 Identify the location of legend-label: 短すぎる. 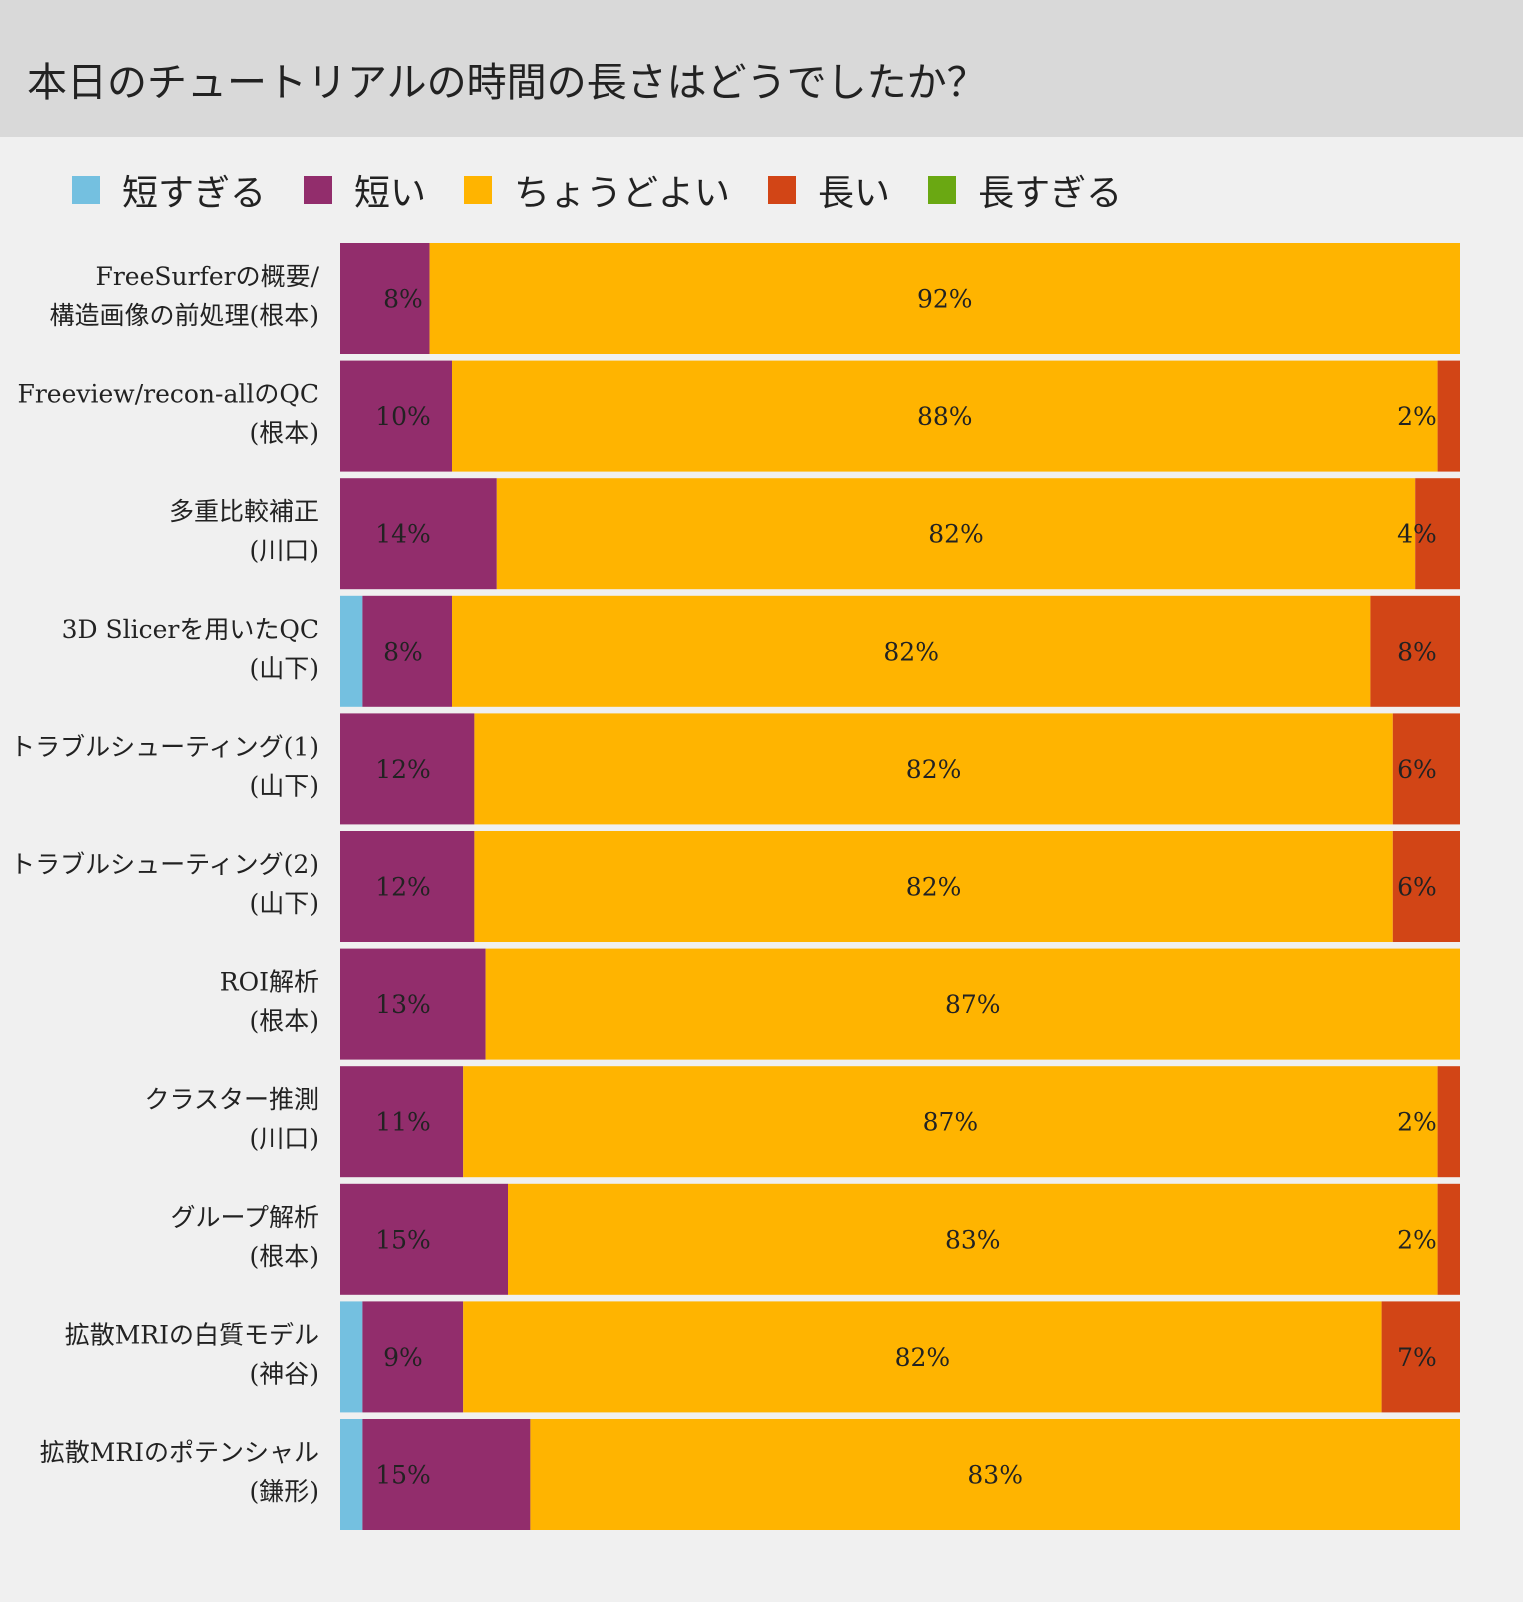
(194, 193).